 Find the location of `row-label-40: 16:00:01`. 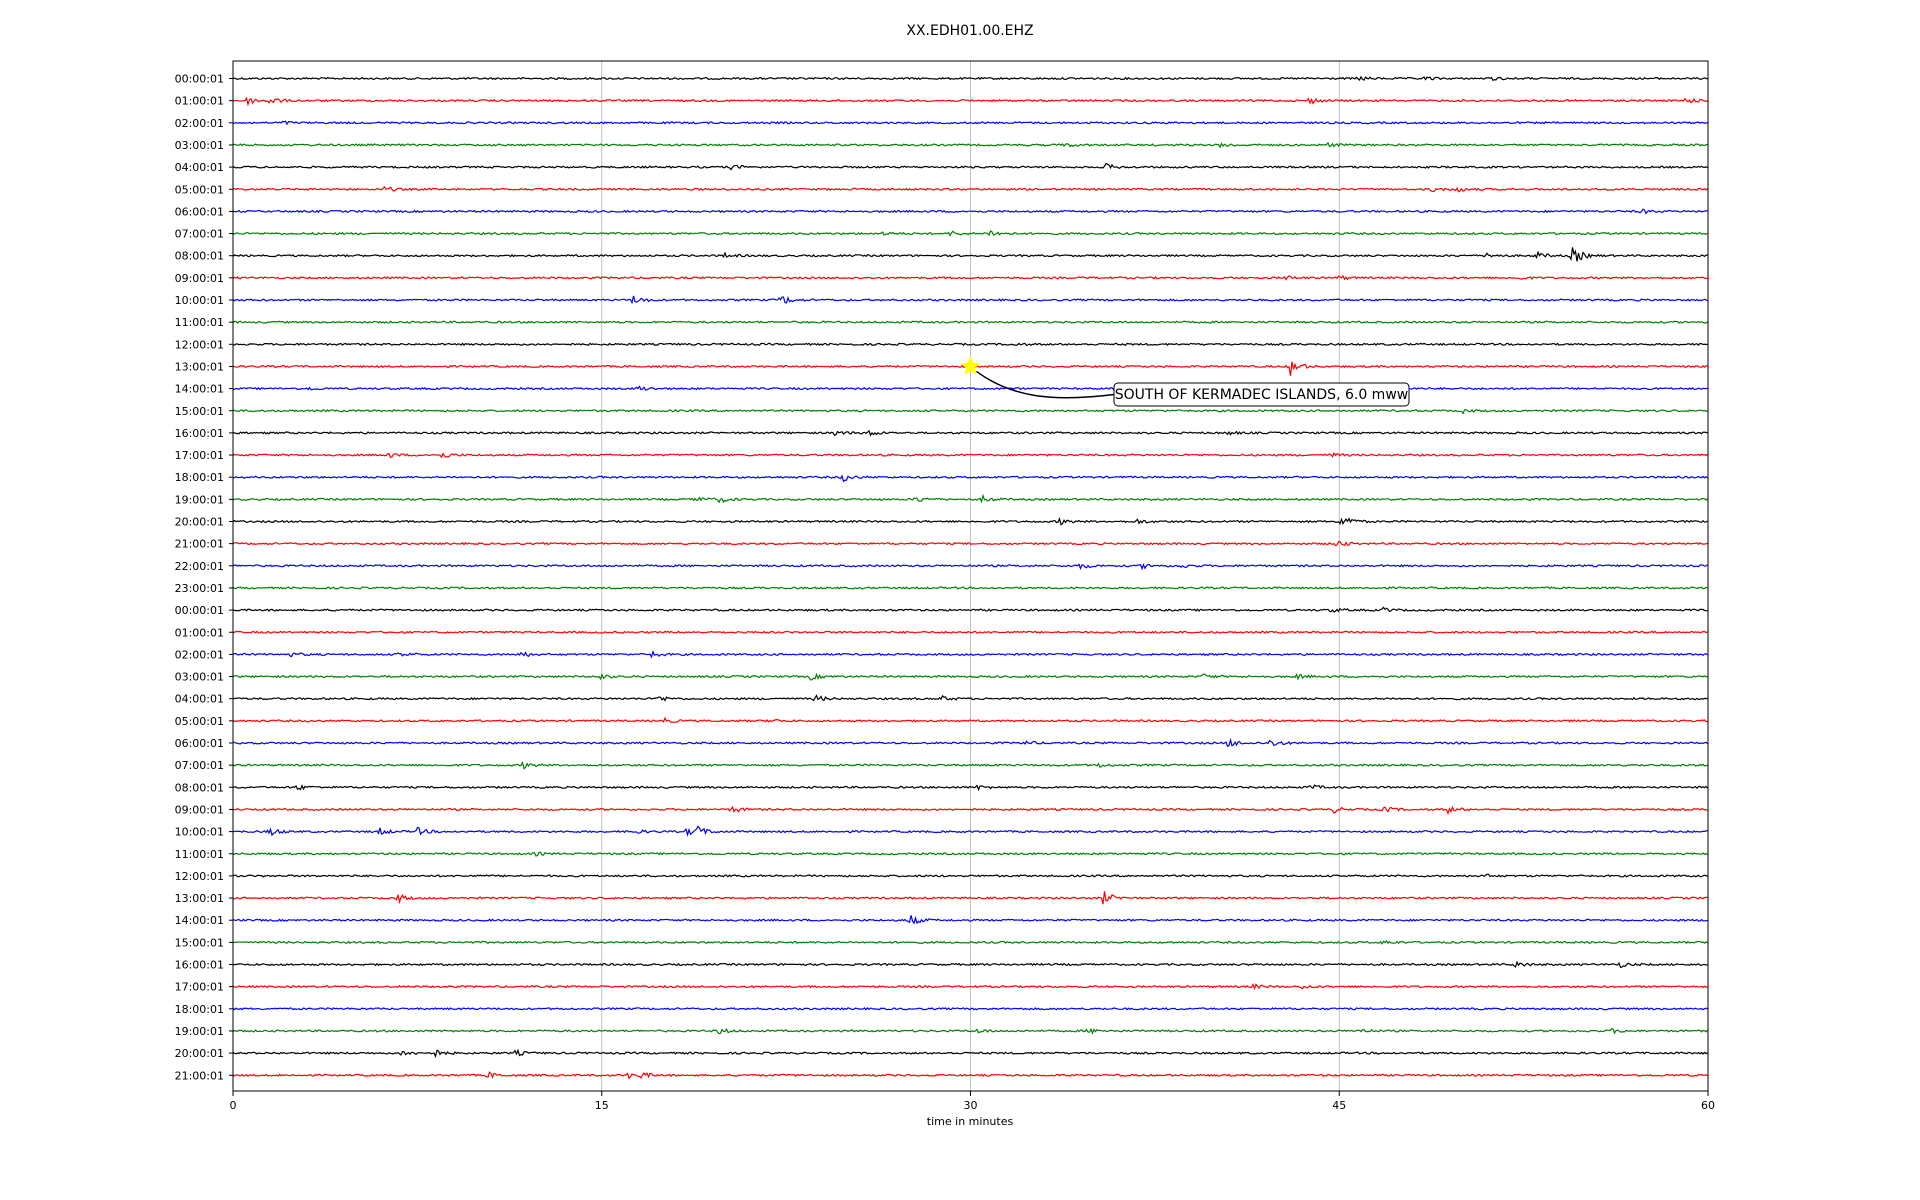

row-label-40: 16:00:01 is located at coordinates (199, 965).